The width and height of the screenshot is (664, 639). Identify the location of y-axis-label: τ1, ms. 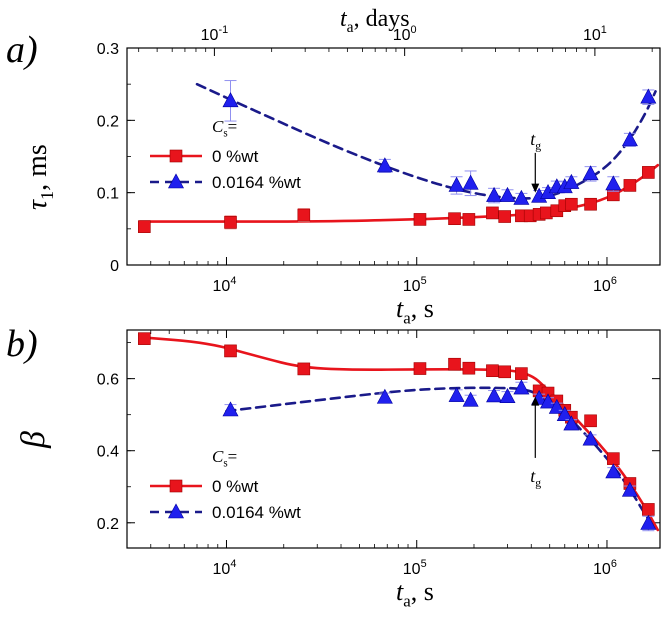
(39, 177).